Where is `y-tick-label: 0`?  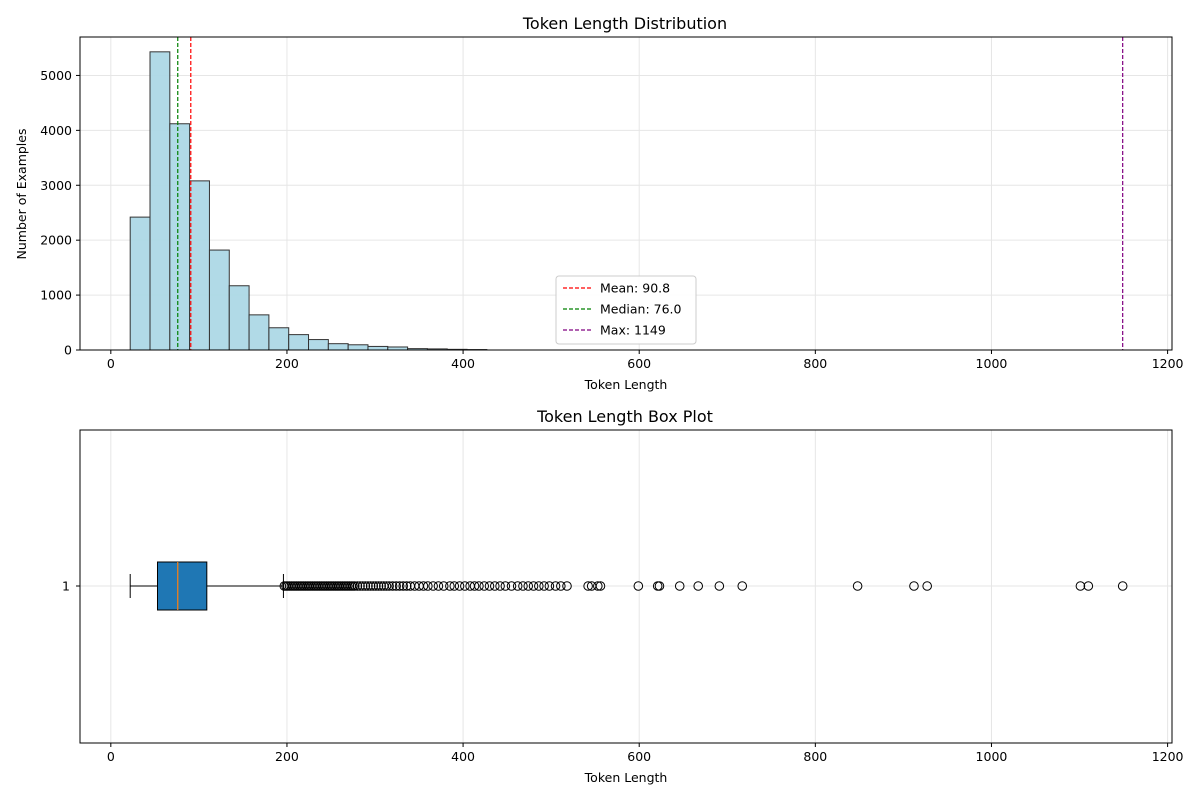
y-tick-label: 0 is located at coordinates (68, 350).